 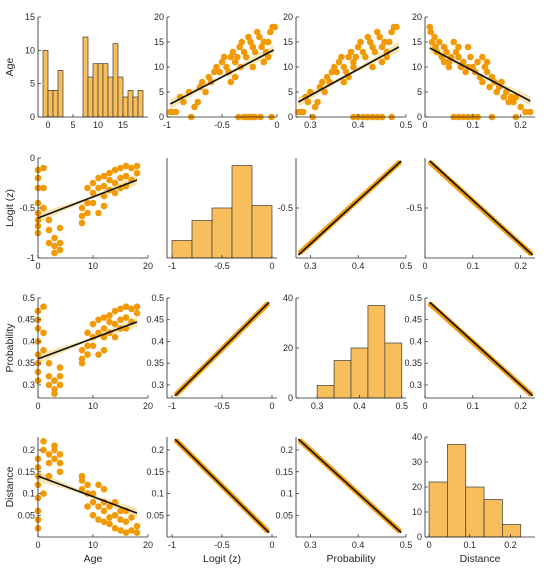 I want to click on x-axis-label: Probability, so click(x=351, y=559).